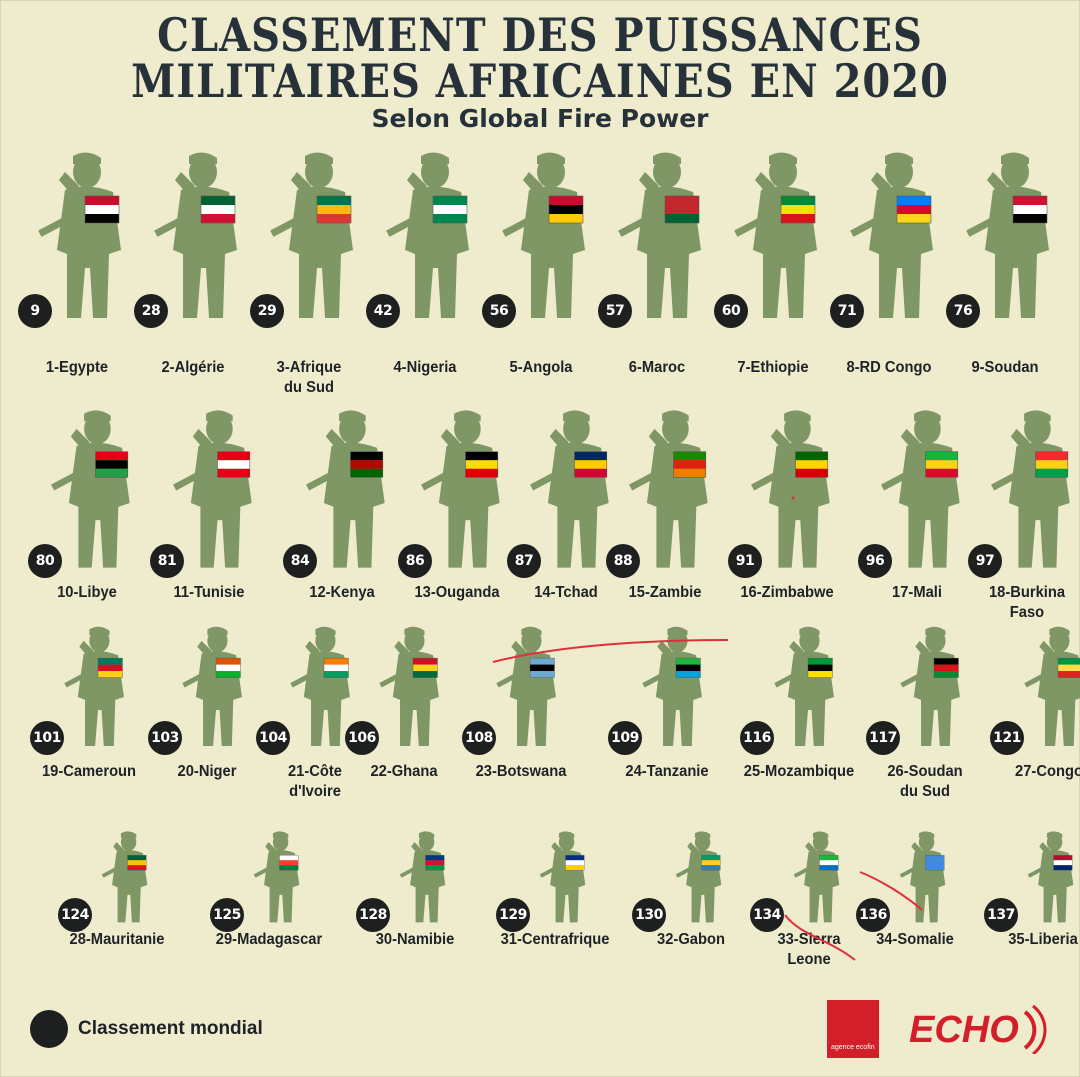  Describe the element at coordinates (1005, 367) in the screenshot. I see `country-name: 9-Soudan` at that location.